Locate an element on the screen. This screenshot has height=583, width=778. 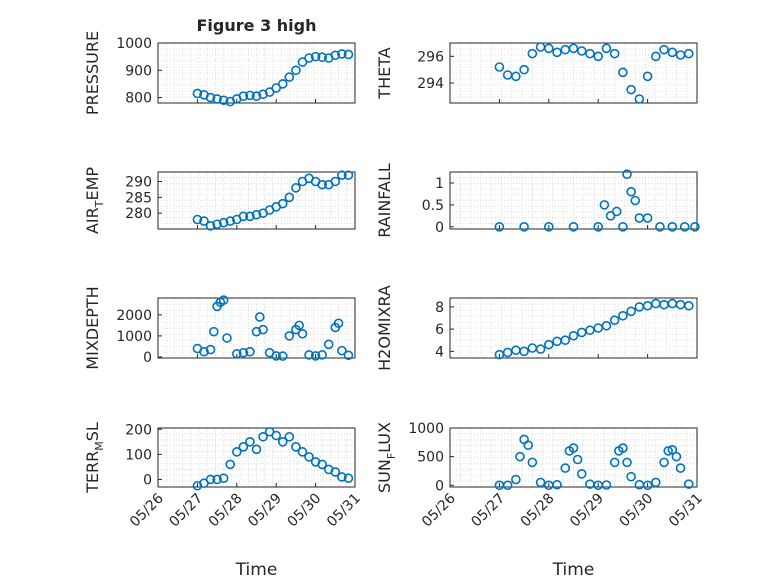
x-tick-label: 05/31 is located at coordinates (686, 511).